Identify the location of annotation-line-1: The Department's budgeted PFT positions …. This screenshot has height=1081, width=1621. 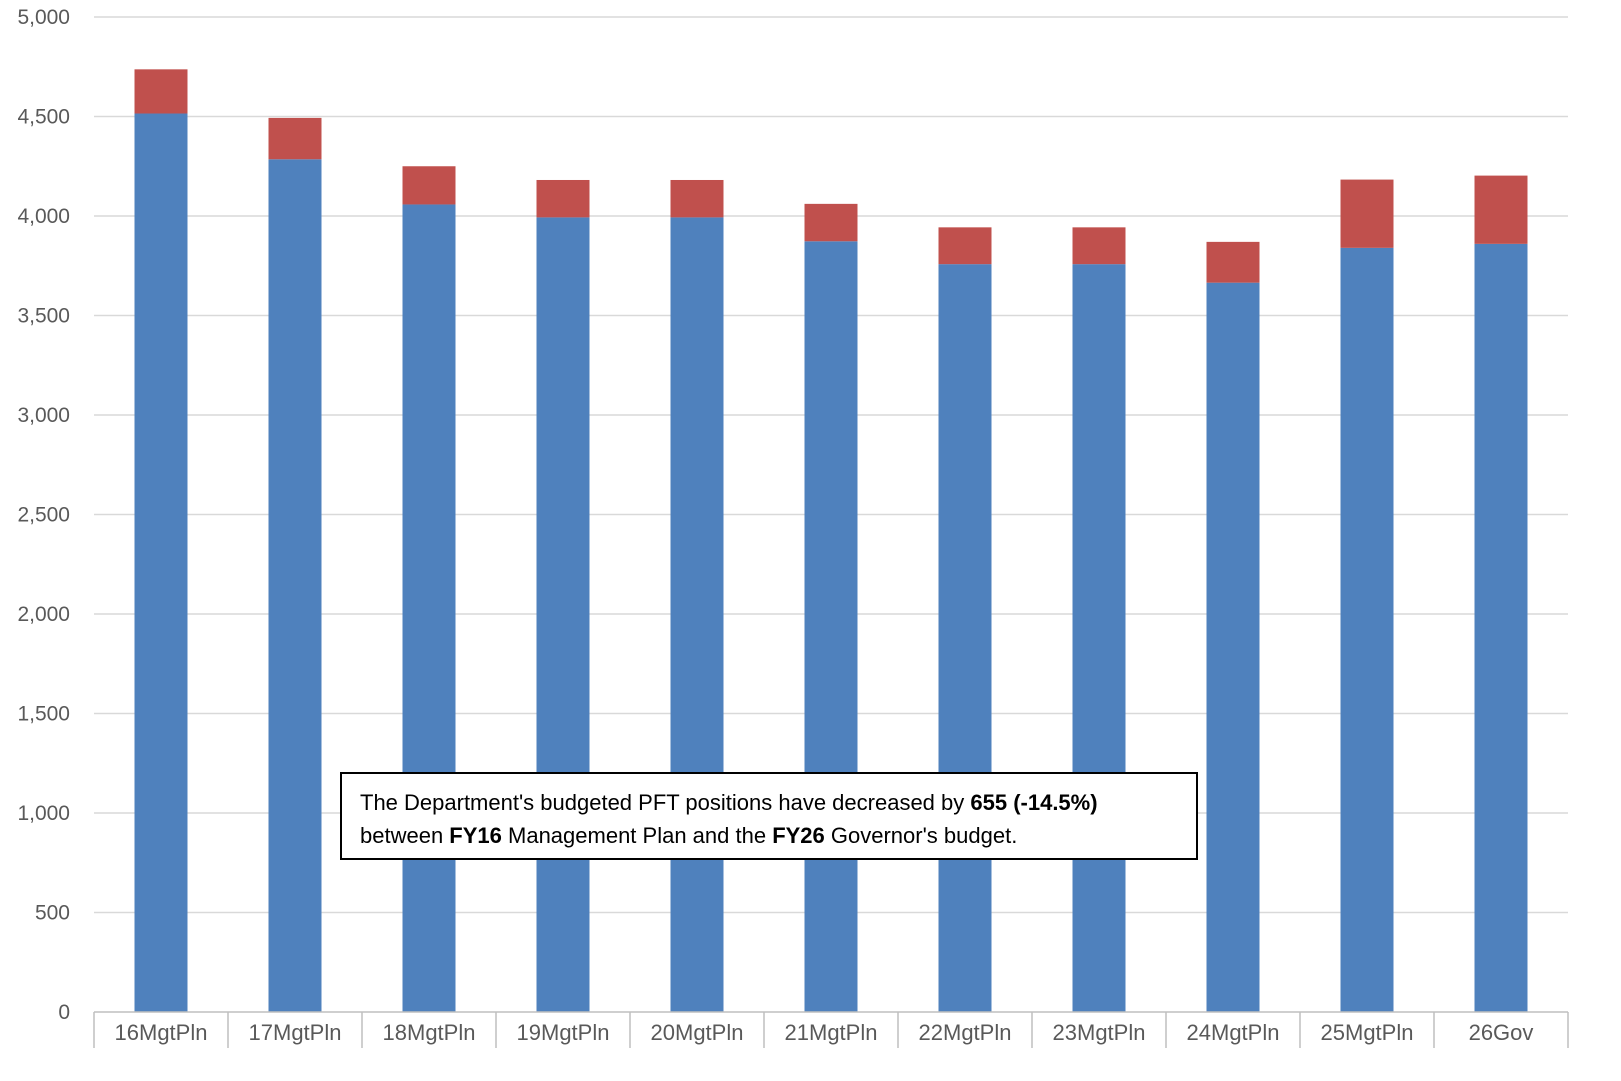
(769, 802).